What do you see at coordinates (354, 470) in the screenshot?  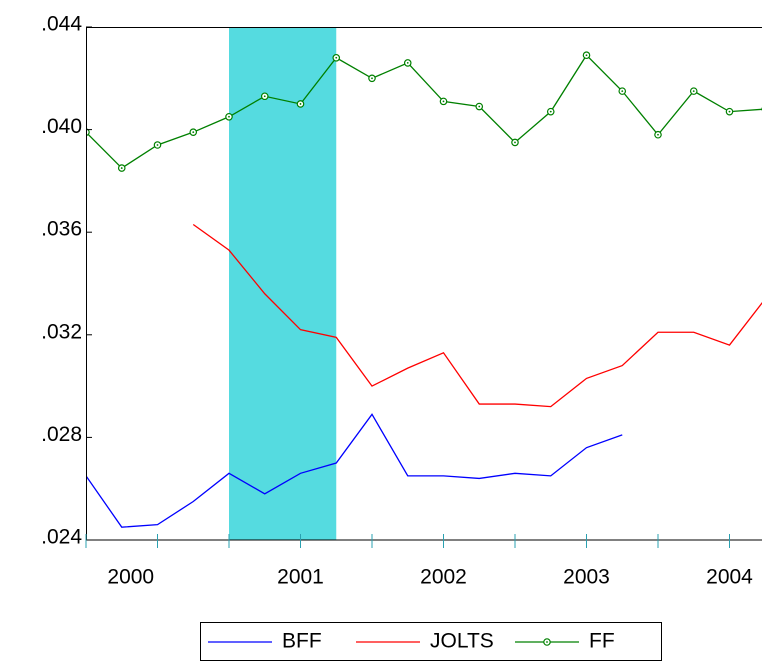 I see `series-line` at bounding box center [354, 470].